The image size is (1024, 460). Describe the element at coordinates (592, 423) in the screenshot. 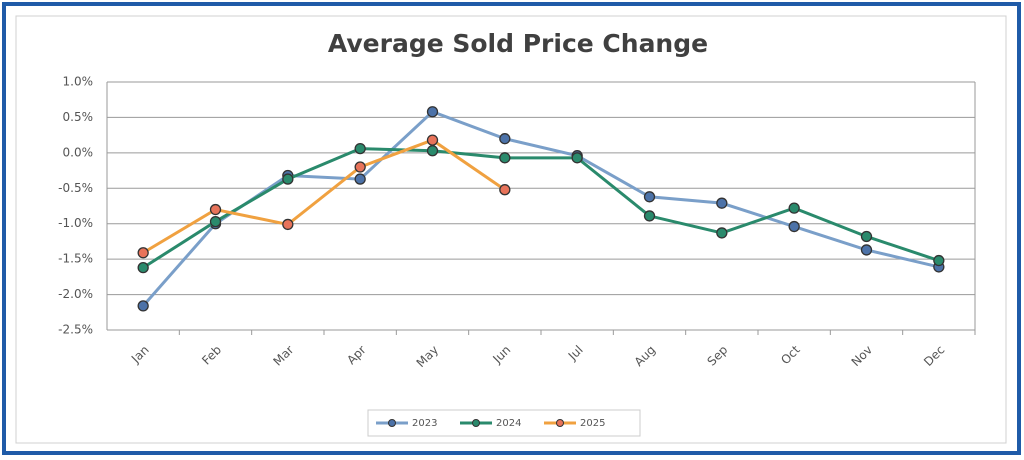

I see `legend-label: 2025` at that location.